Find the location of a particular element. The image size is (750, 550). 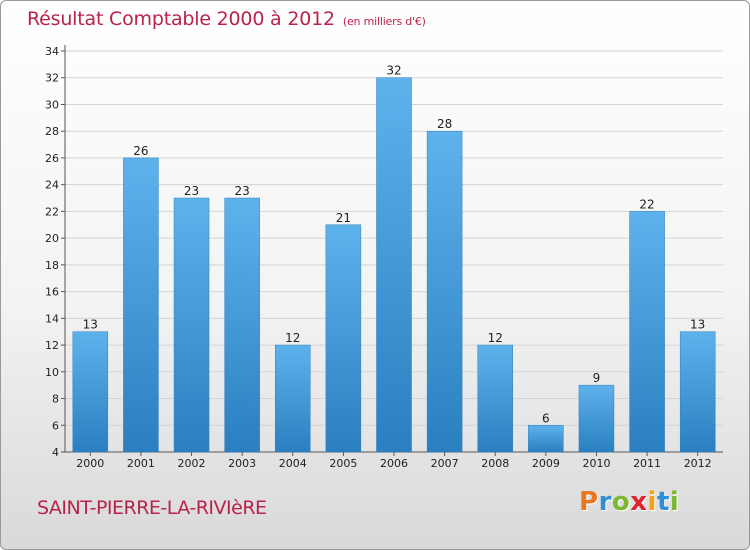

y-tick-label: 22 is located at coordinates (52, 211).